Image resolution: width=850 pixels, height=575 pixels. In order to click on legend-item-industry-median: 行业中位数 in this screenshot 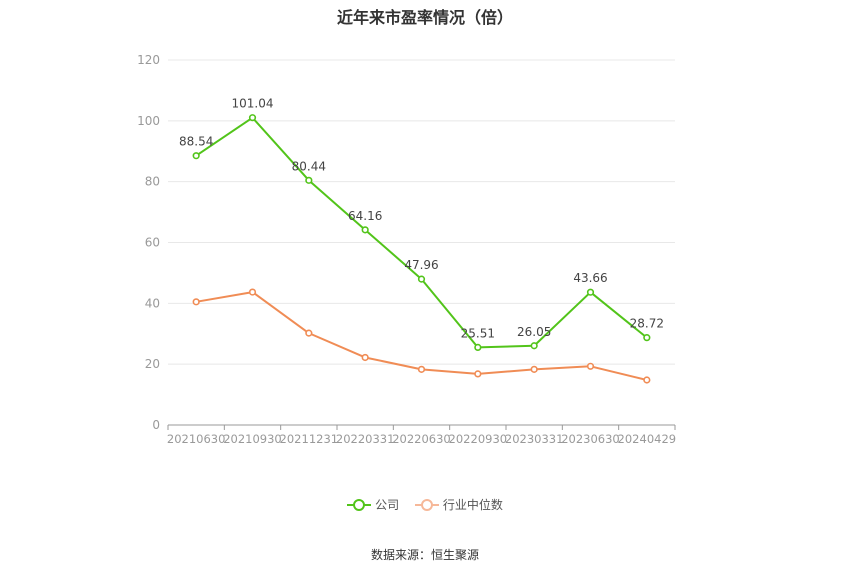, I will do `click(458, 504)`.